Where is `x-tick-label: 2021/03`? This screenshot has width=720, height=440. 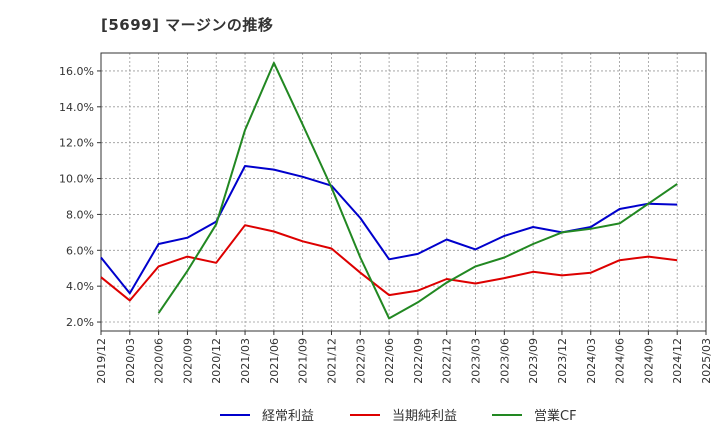 x-tick-label: 2021/03 is located at coordinates (245, 361).